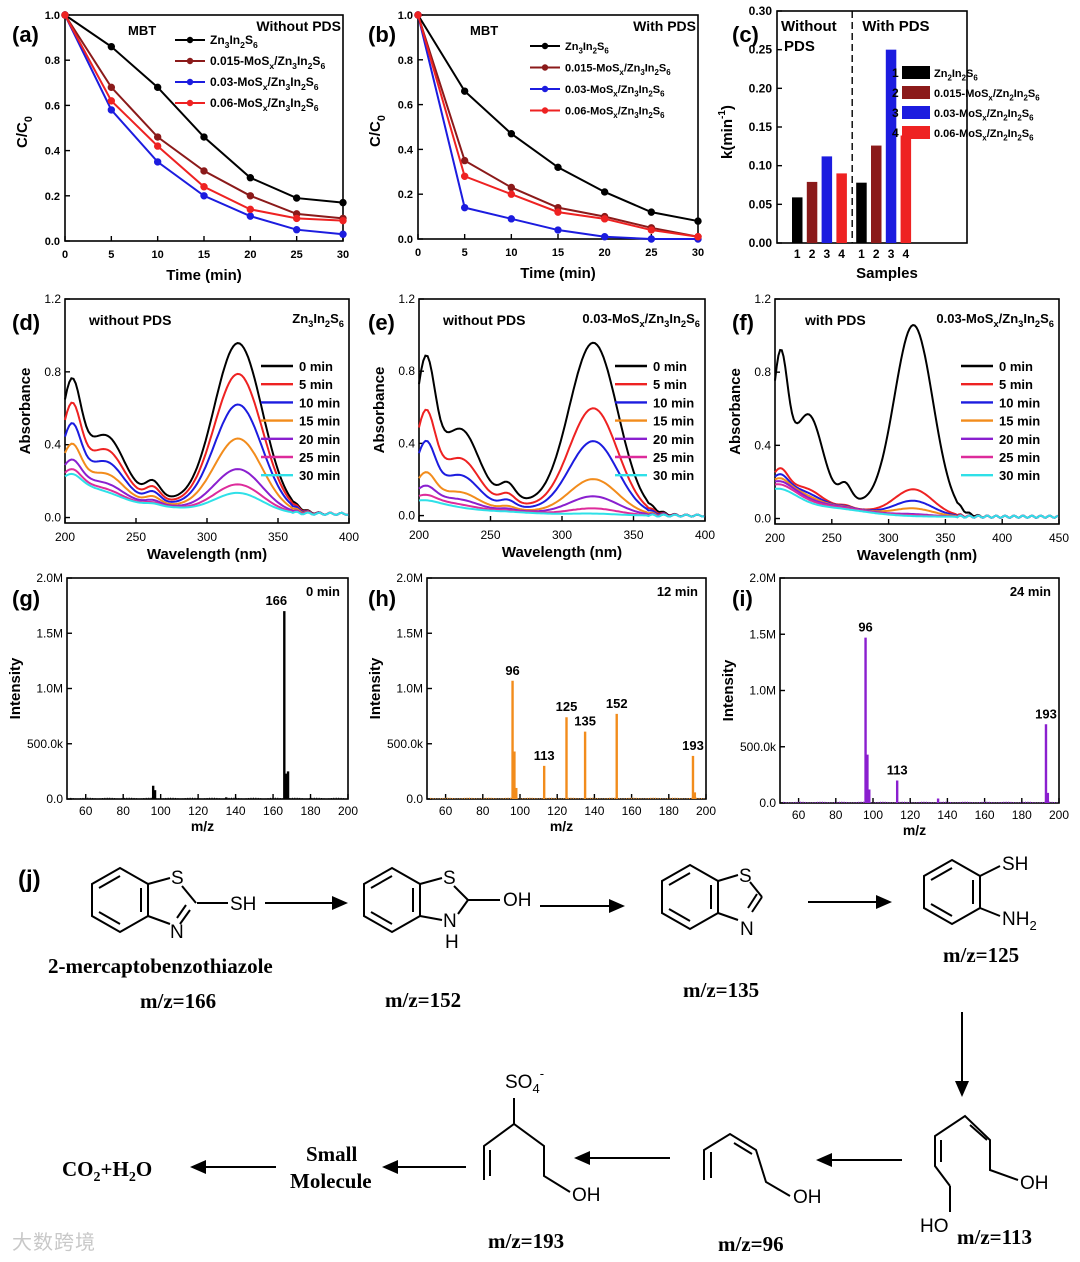 Image resolution: width=1080 pixels, height=1262 pixels. What do you see at coordinates (673, 421) in the screenshot?
I see `legend-label: 15 min` at bounding box center [673, 421].